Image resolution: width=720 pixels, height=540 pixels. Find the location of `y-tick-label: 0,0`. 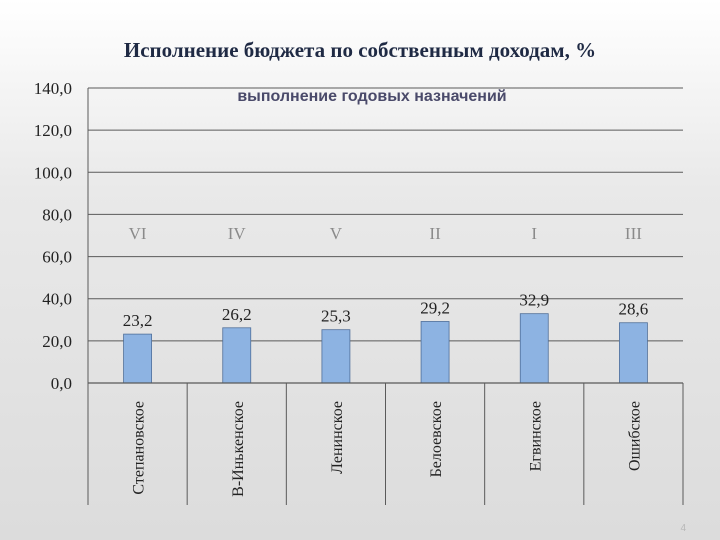

y-tick-label: 0,0 is located at coordinates (61, 383).